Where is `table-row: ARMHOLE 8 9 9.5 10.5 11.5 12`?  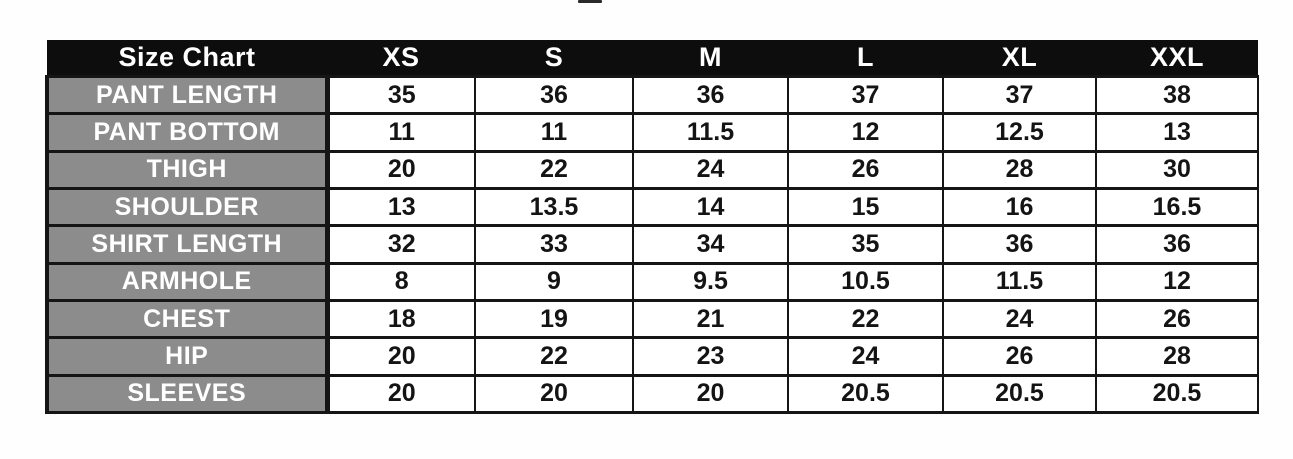
table-row: ARMHOLE 8 9 9.5 10.5 11.5 12 is located at coordinates (652, 281).